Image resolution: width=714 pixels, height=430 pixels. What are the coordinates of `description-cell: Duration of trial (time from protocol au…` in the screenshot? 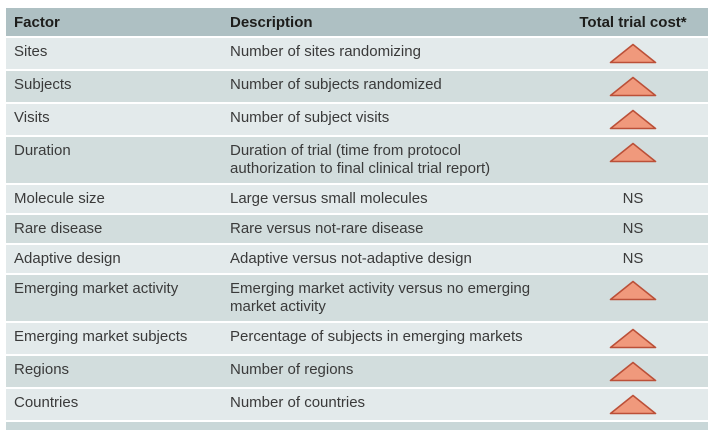 It's located at (360, 159).